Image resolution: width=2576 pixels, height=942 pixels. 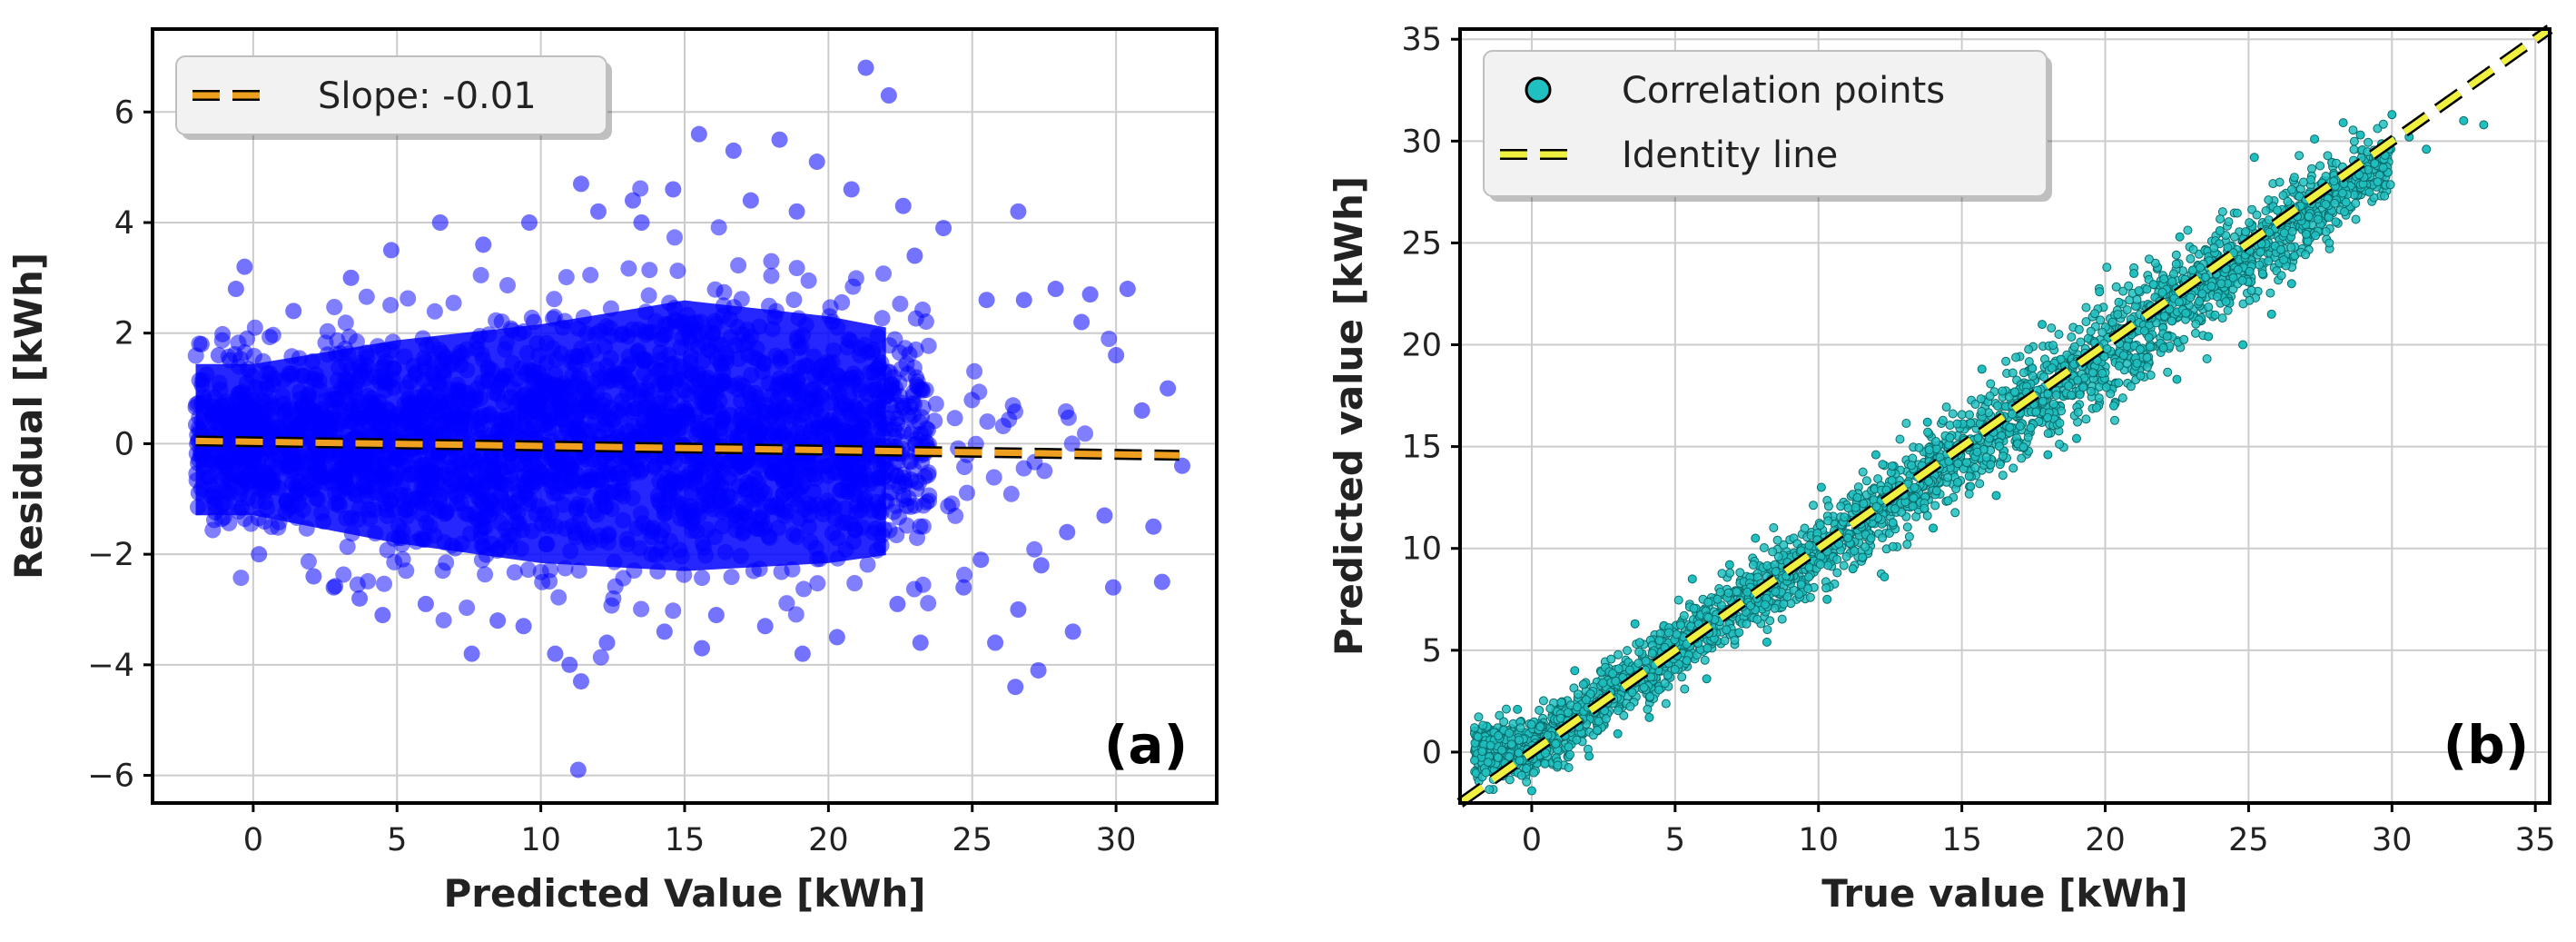 What do you see at coordinates (124, 334) in the screenshot?
I see `panel-a-ytick-label-4: 2` at bounding box center [124, 334].